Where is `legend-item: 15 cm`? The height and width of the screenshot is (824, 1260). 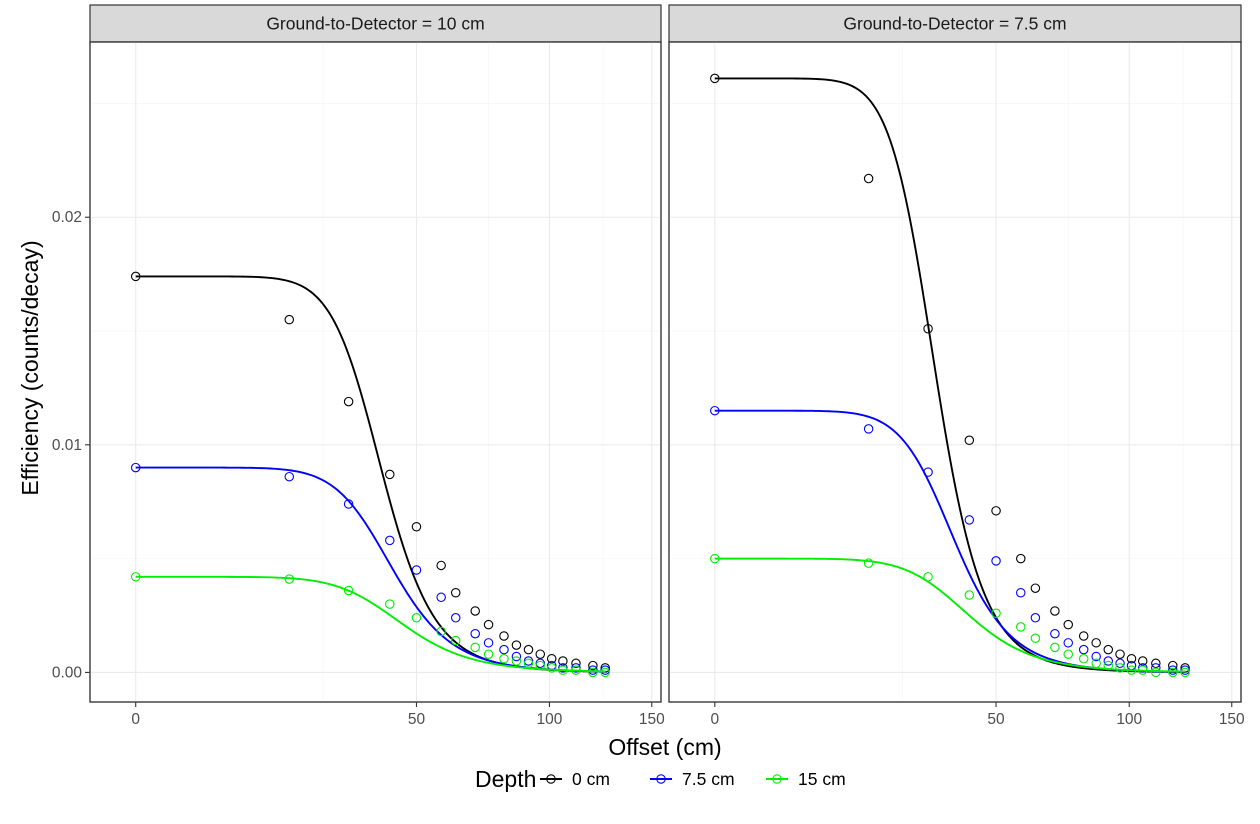
legend-item: 15 cm is located at coordinates (806, 779).